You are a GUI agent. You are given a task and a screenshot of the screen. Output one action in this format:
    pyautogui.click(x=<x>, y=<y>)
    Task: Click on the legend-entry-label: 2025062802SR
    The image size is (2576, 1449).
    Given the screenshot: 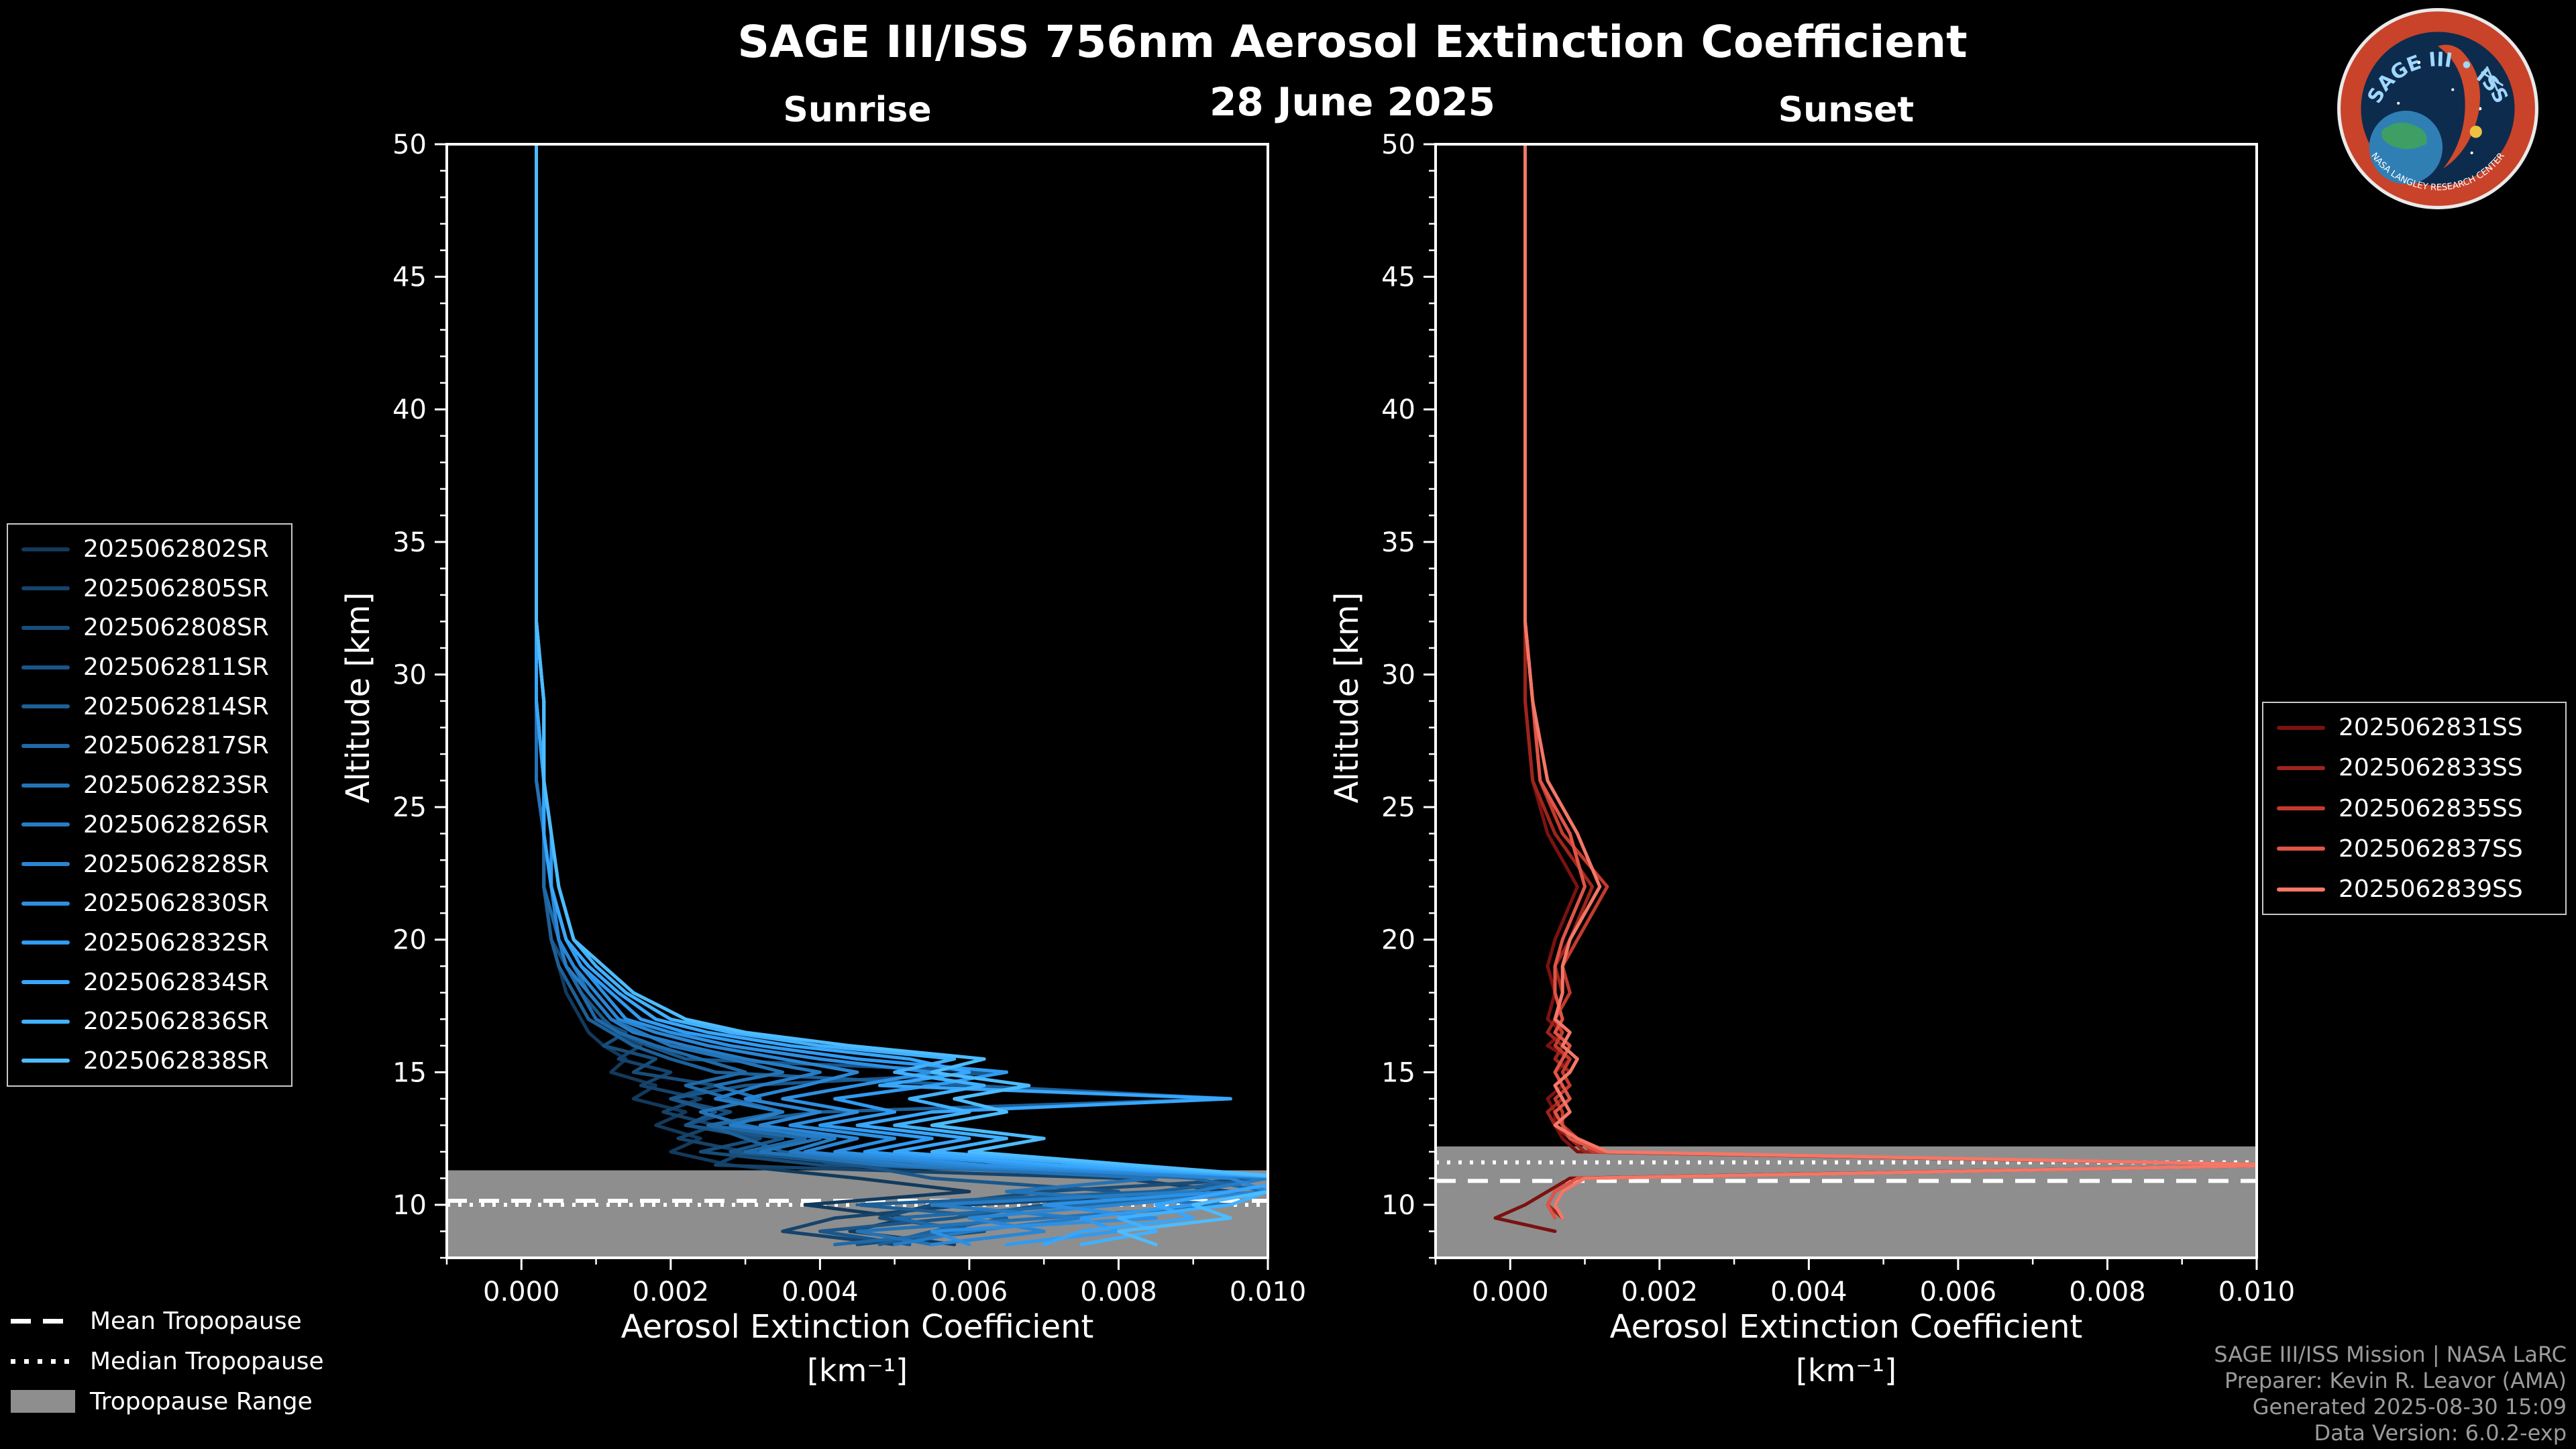 What is the action you would take?
    pyautogui.click(x=176, y=549)
    